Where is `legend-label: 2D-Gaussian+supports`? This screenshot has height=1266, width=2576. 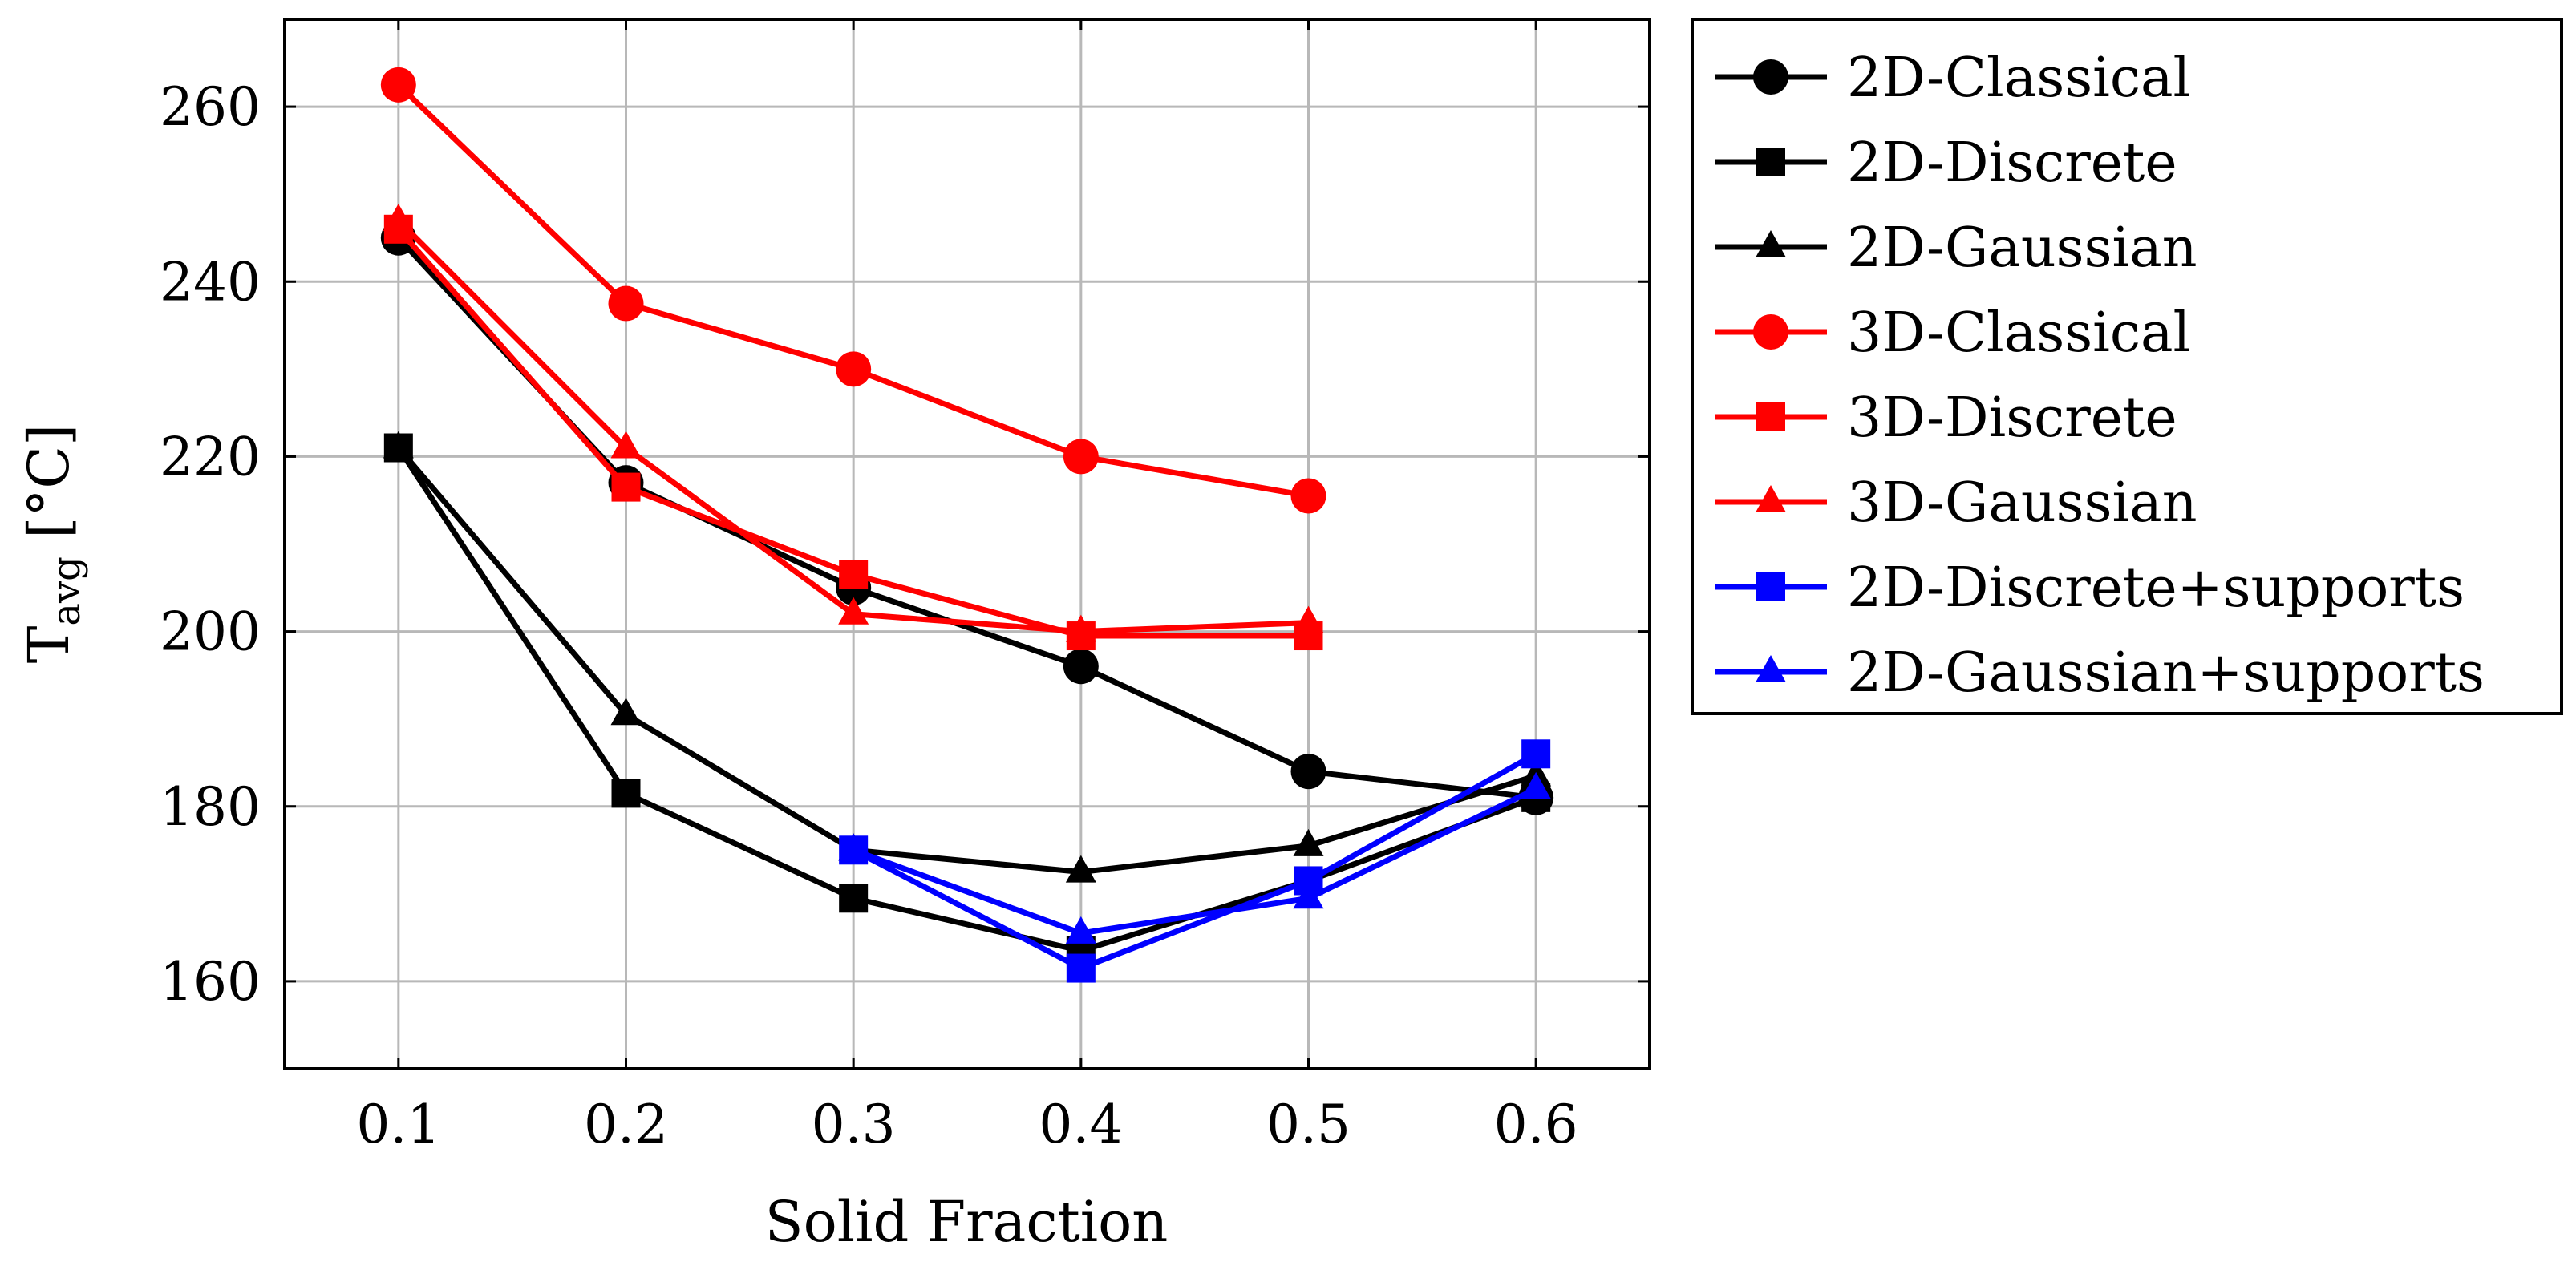 legend-label: 2D-Gaussian+supports is located at coordinates (2166, 673).